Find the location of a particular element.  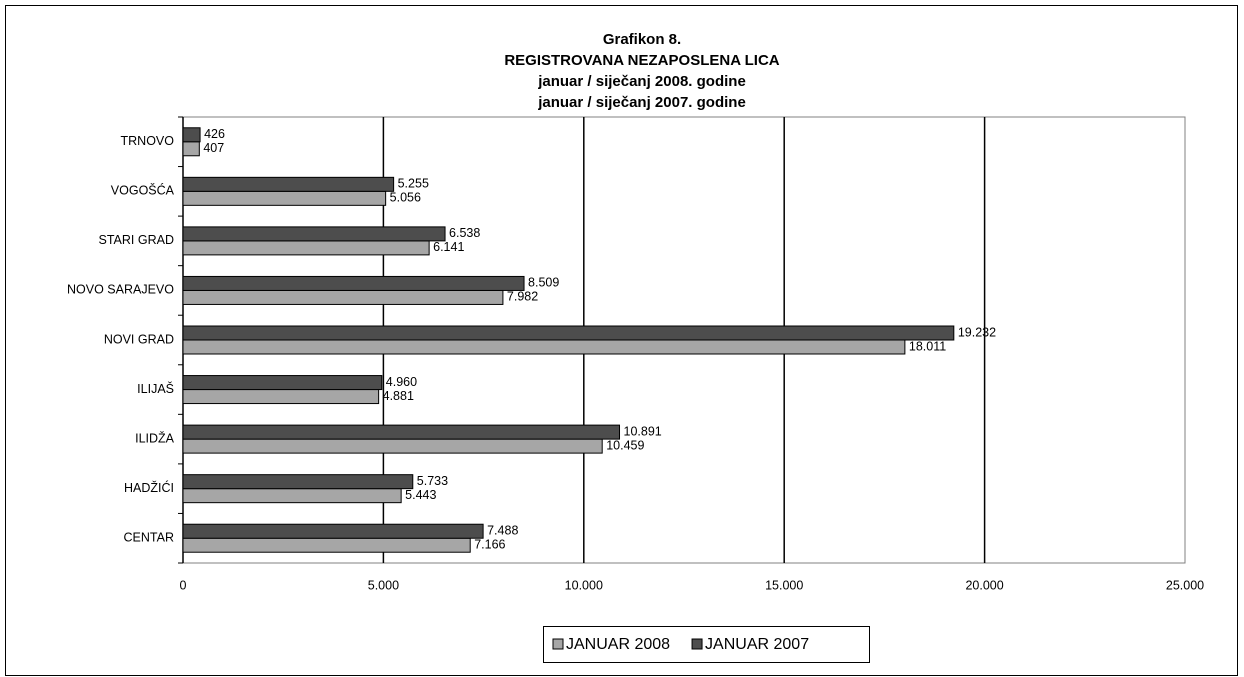

x-tick-label: 15.000 is located at coordinates (784, 585).